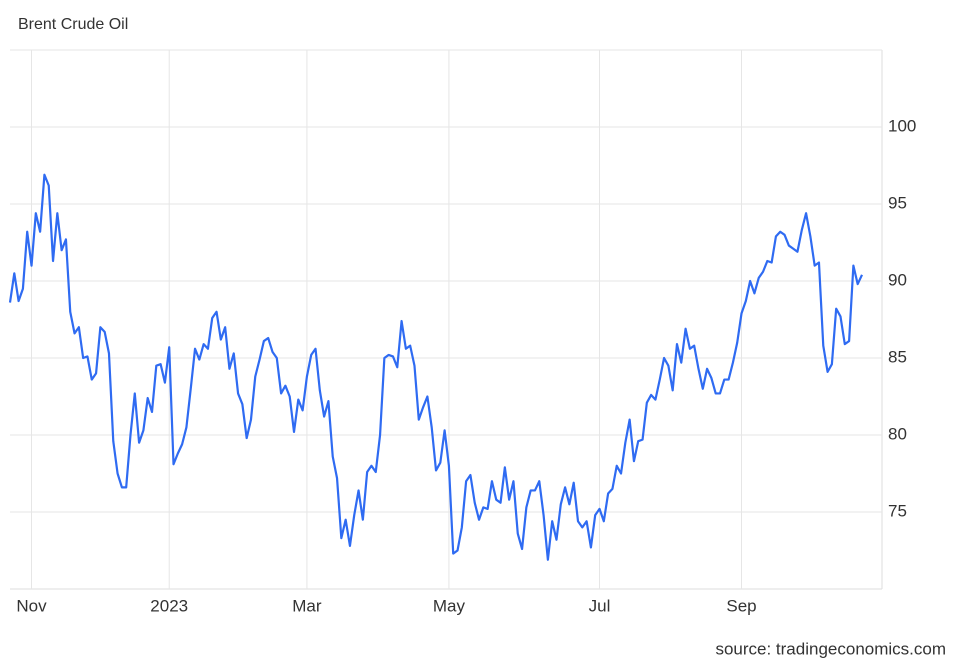 Image resolution: width=960 pixels, height=665 pixels. Describe the element at coordinates (830, 648) in the screenshot. I see `source: source: tradingeconomics.com` at that location.